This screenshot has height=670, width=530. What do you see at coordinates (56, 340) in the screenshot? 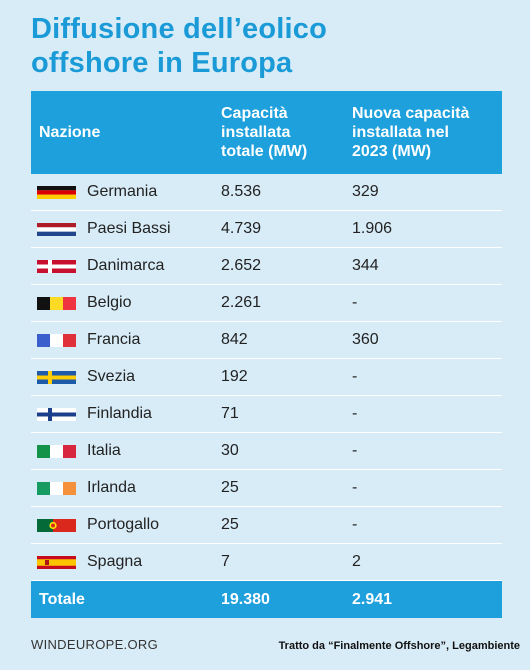
I see `france-flag-icon` at bounding box center [56, 340].